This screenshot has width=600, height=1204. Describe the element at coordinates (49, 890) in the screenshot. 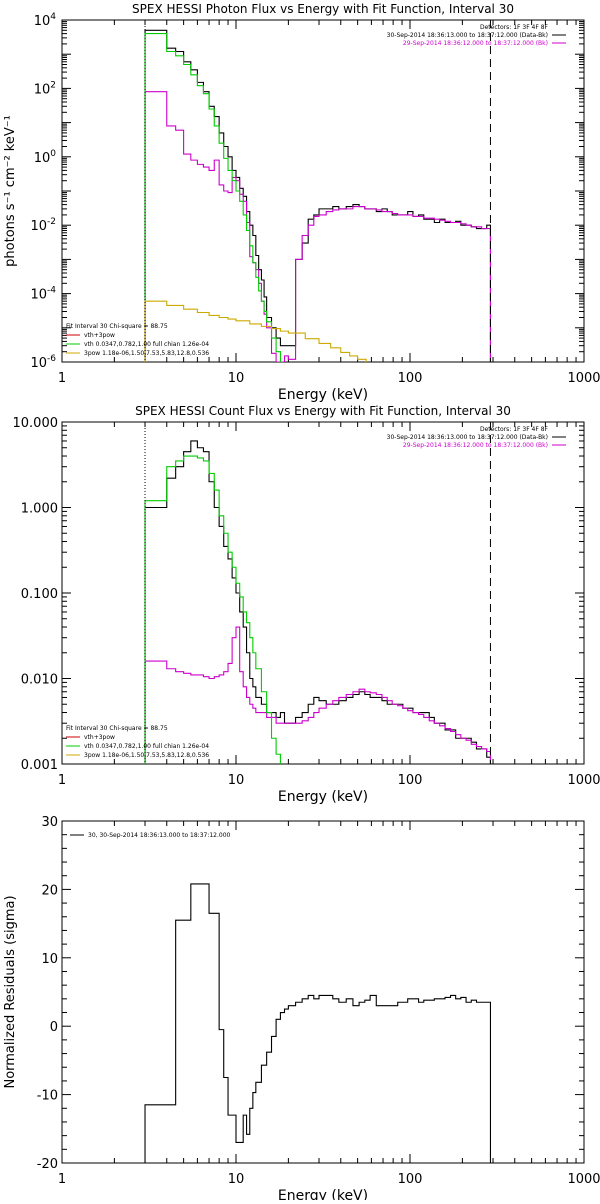

I see `y-tick-label: 20` at that location.